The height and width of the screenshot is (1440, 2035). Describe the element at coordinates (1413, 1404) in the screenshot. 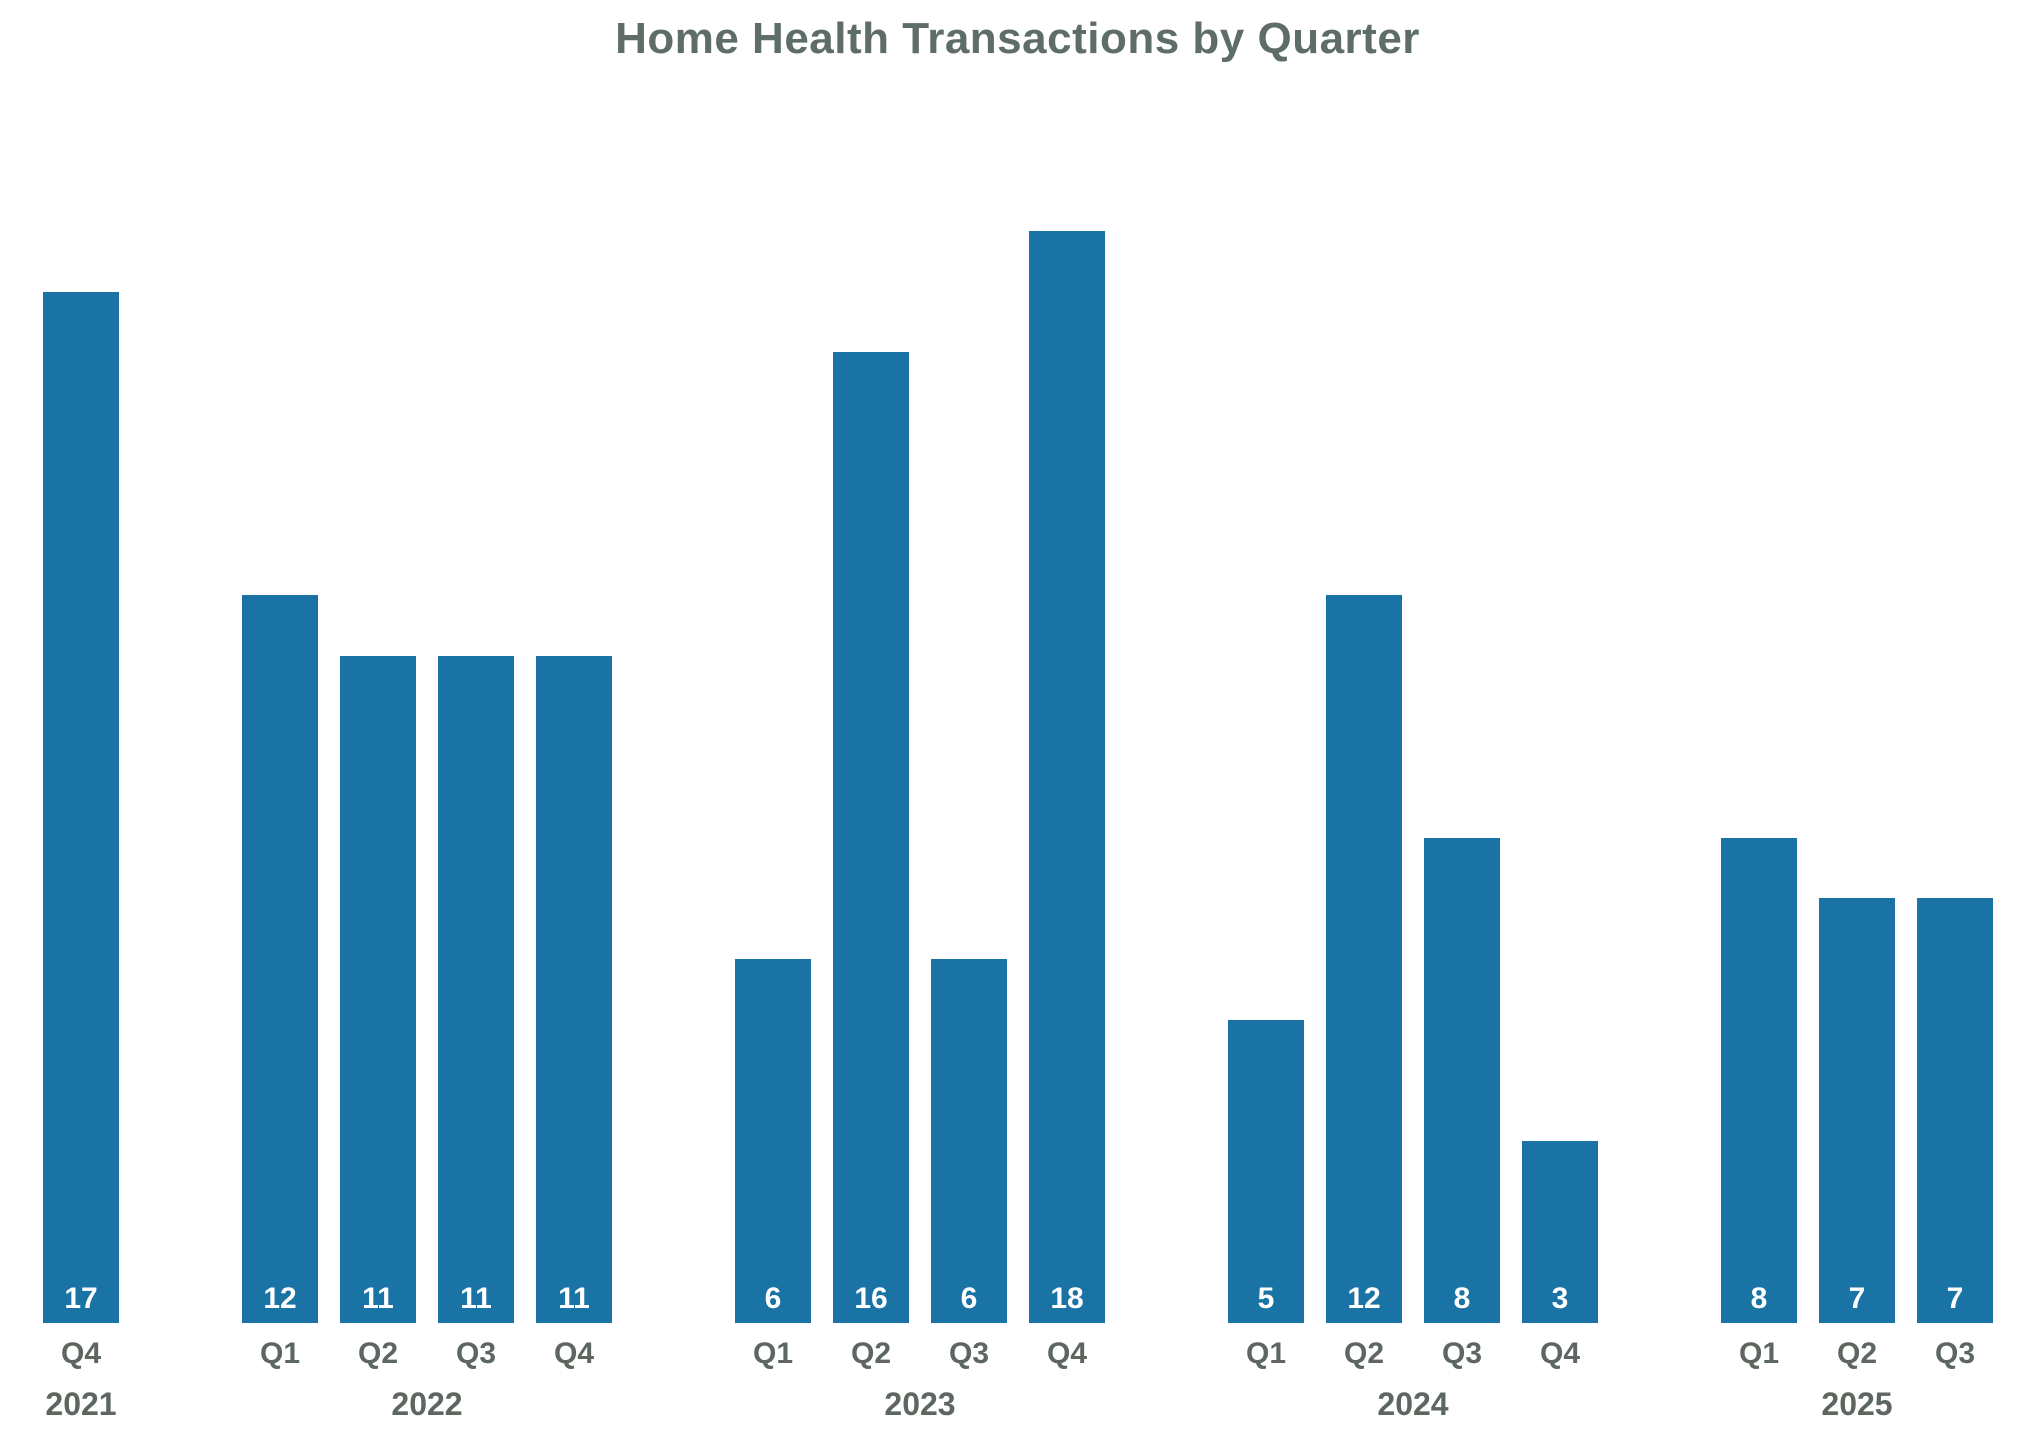

I see `x-tick-year: 2024` at that location.